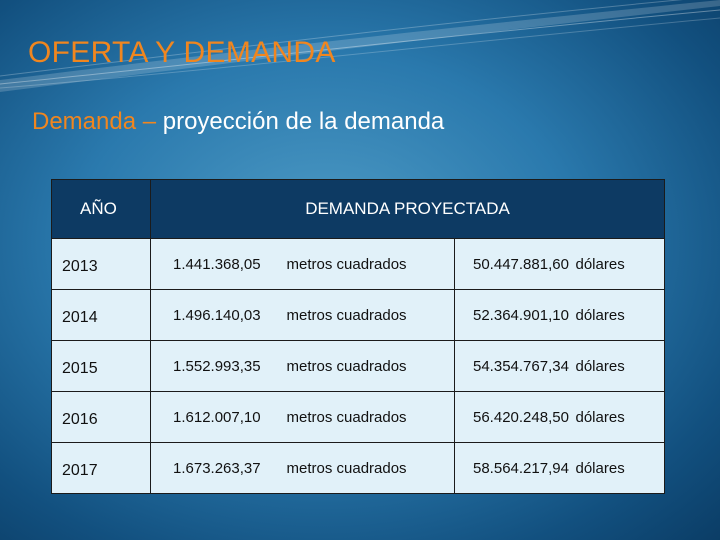 The height and width of the screenshot is (540, 720). Describe the element at coordinates (512, 315) in the screenshot. I see `amount-value-cell: 52.364.901,10` at that location.